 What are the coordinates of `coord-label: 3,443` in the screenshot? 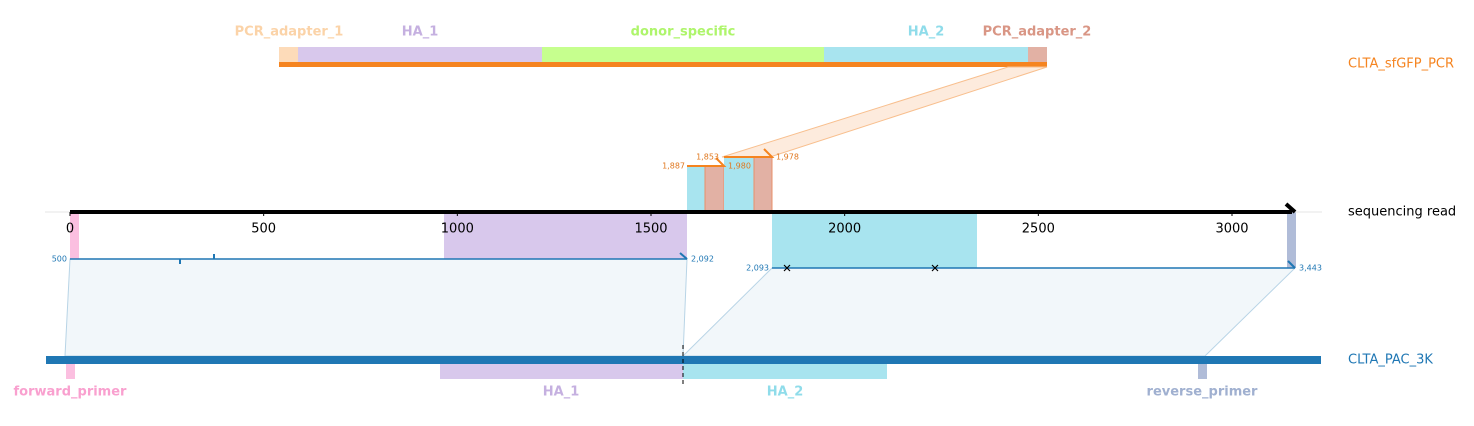 It's located at (1310, 268).